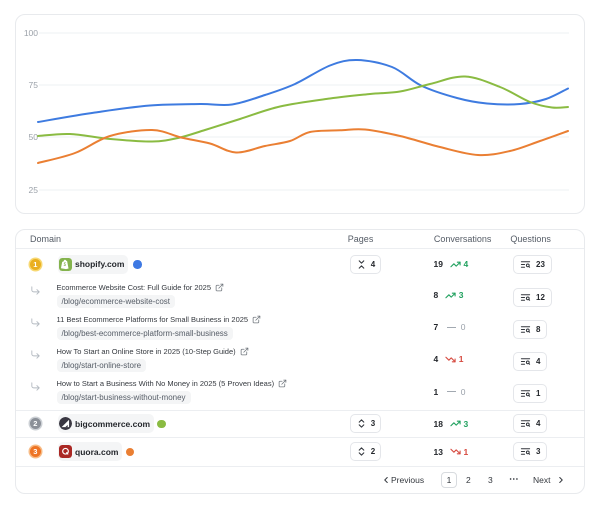 The height and width of the screenshot is (511, 600). Describe the element at coordinates (34, 137) in the screenshot. I see `svg-text: 50` at that location.